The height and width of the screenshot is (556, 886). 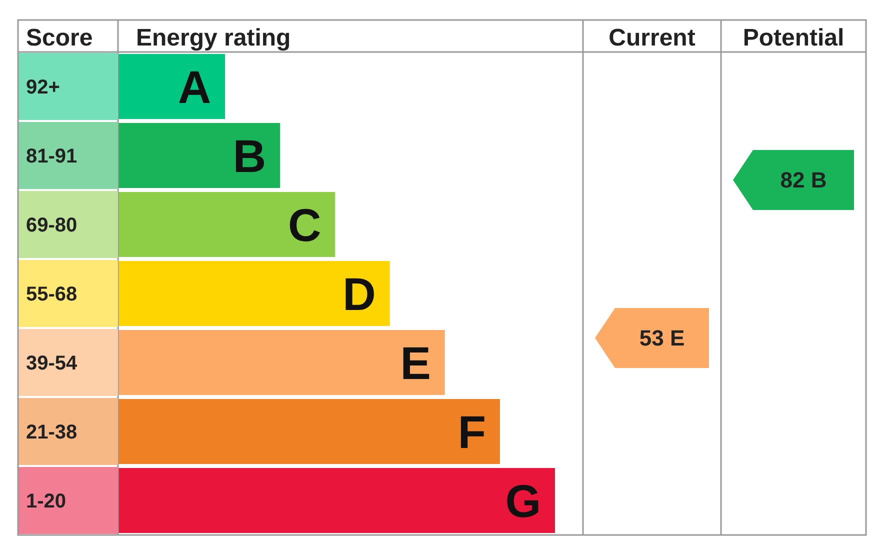 I want to click on y-tick-label: 21-38, so click(x=52, y=433).